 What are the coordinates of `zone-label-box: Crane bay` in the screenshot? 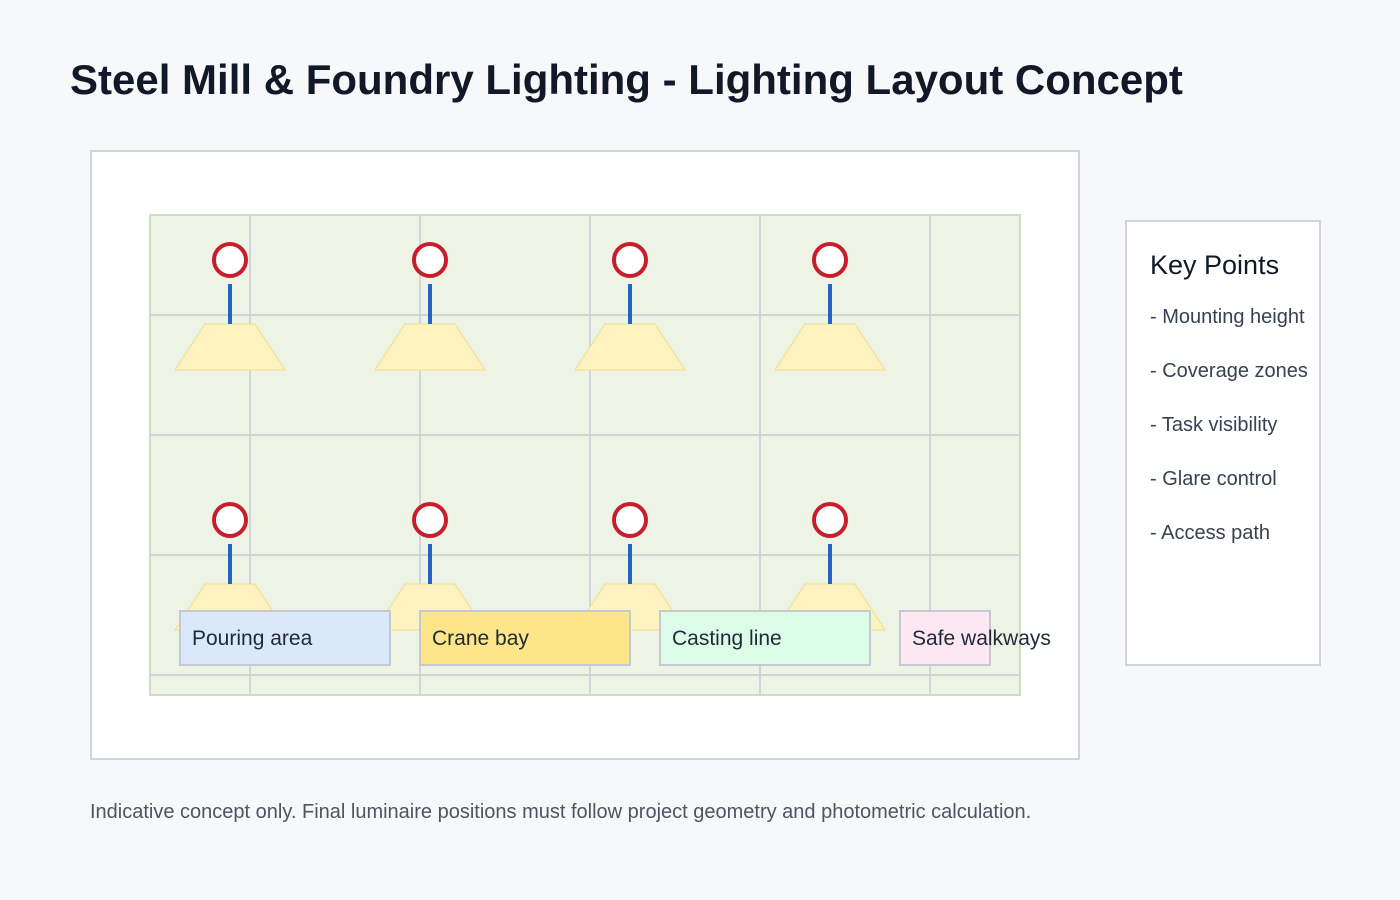 It's located at (525, 638).